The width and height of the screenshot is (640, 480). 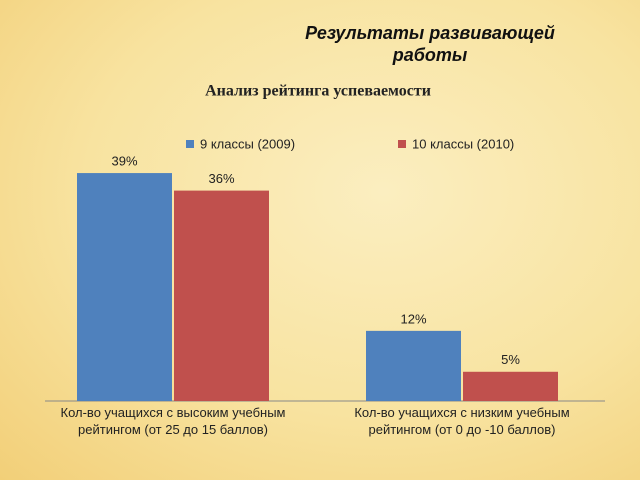 I want to click on legend-label: 10 классы (2010), so click(x=463, y=143).